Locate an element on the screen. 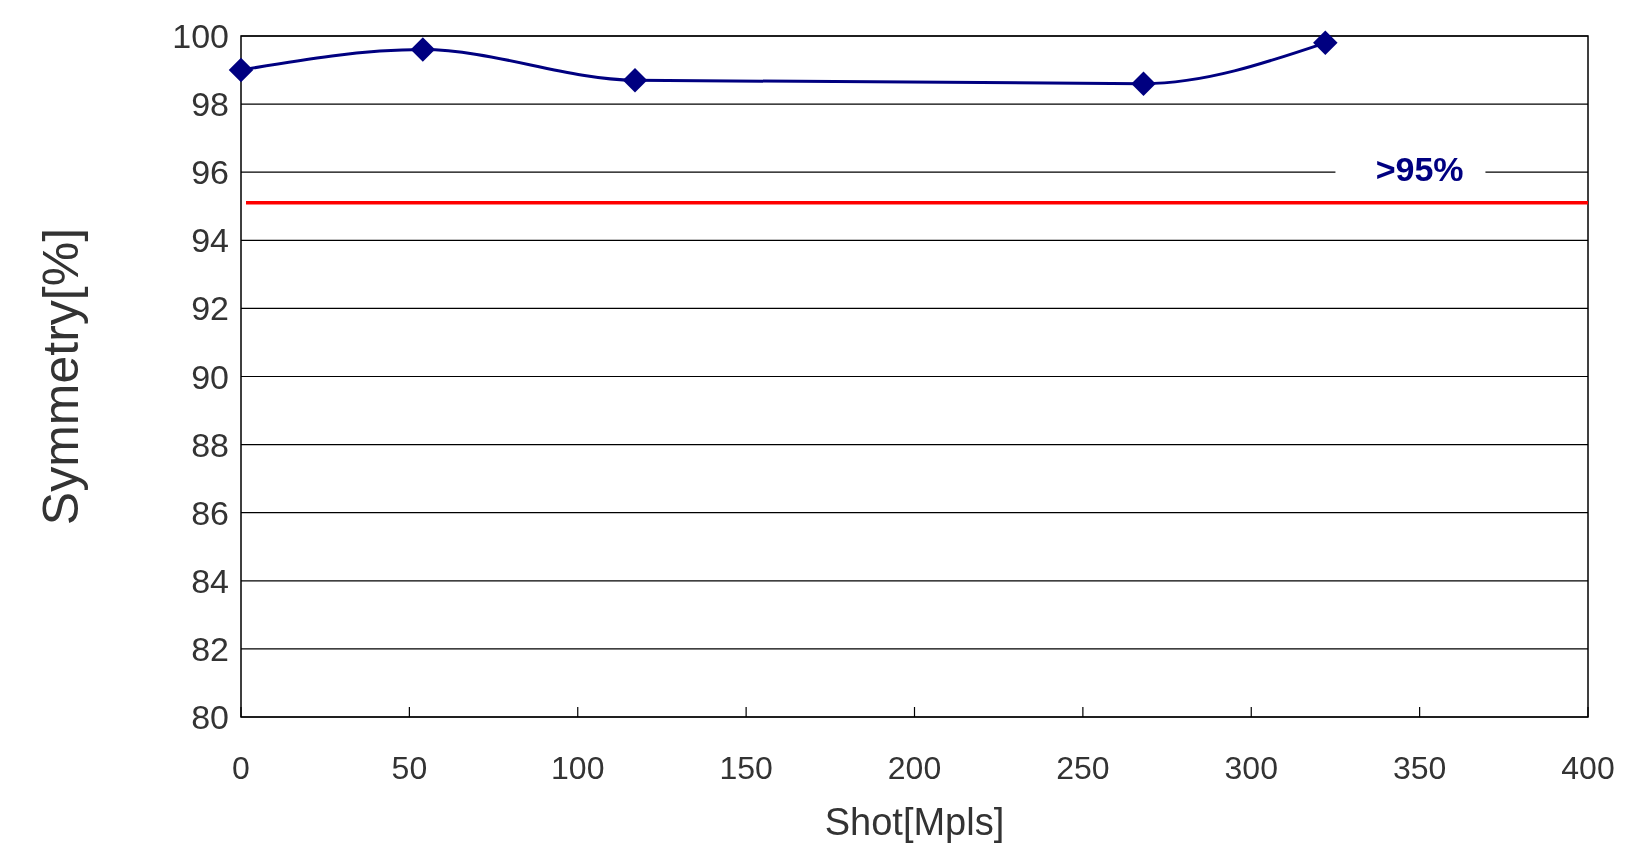  x-tick-label: 250 is located at coordinates (1083, 768).